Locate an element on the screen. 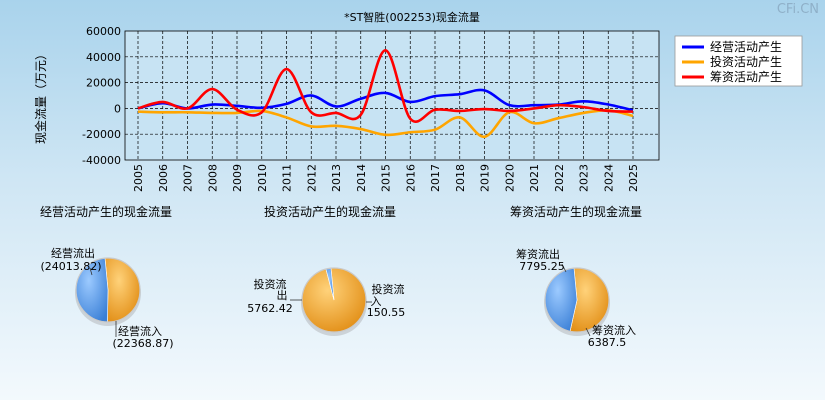 The height and width of the screenshot is (400, 825). y-tick-label: 60000 is located at coordinates (103, 31).